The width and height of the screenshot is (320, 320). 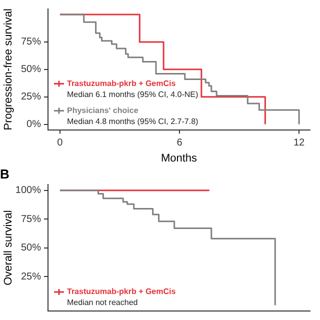 I want to click on annotation: Median 6.1 months (95% CI, 4.0-NE), so click(x=133, y=95).